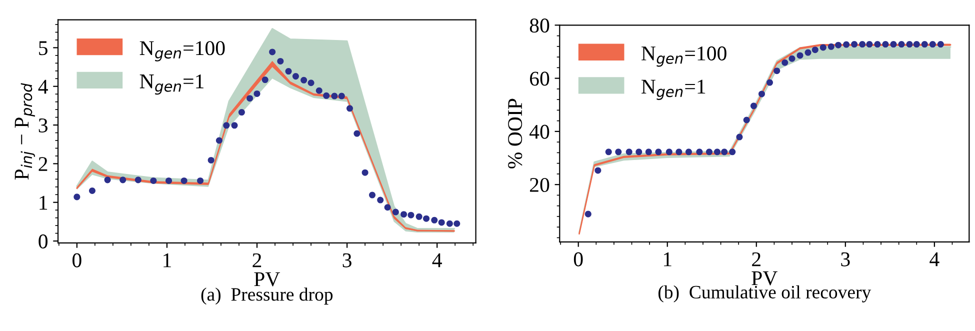  What do you see at coordinates (43, 87) in the screenshot?
I see `y-tick-label: 4` at bounding box center [43, 87].